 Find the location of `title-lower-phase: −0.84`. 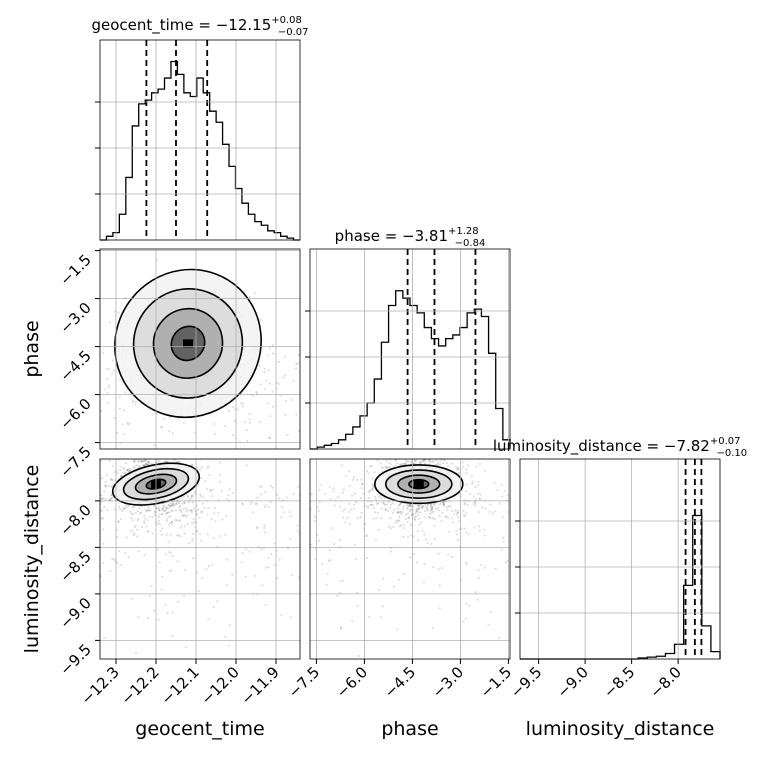

title-lower-phase: −0.84 is located at coordinates (470, 243).